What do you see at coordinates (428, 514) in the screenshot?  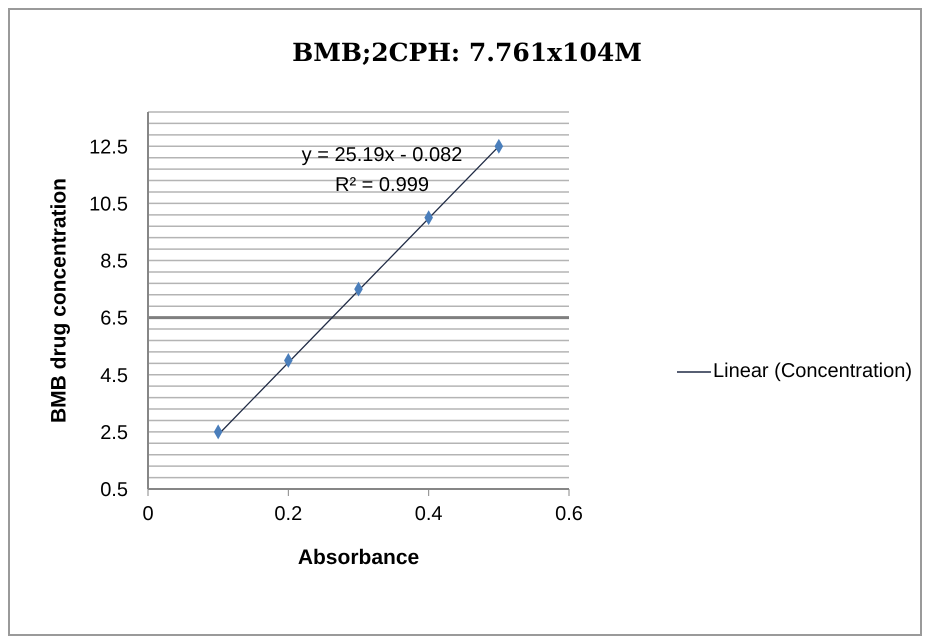 I see `x-tick-label: 0.4` at bounding box center [428, 514].